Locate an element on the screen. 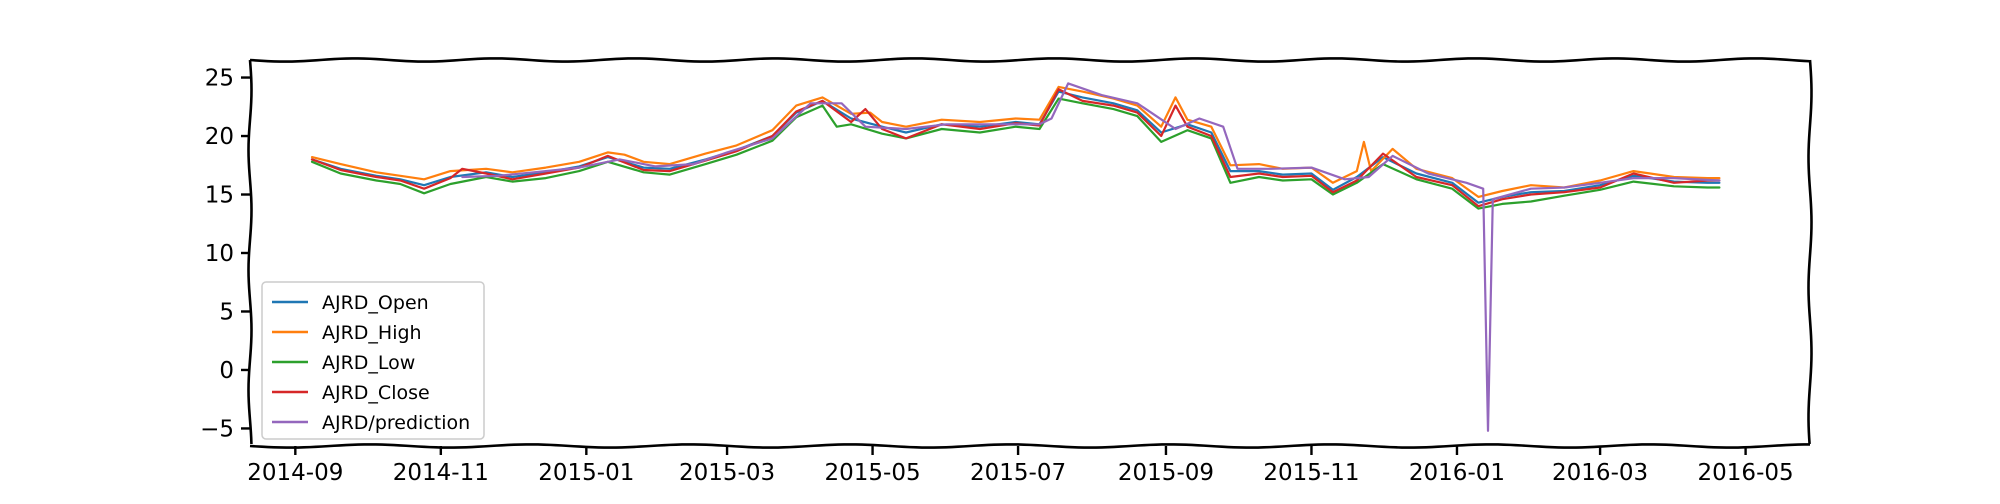  x-tick-label: 2014-11 is located at coordinates (441, 473).